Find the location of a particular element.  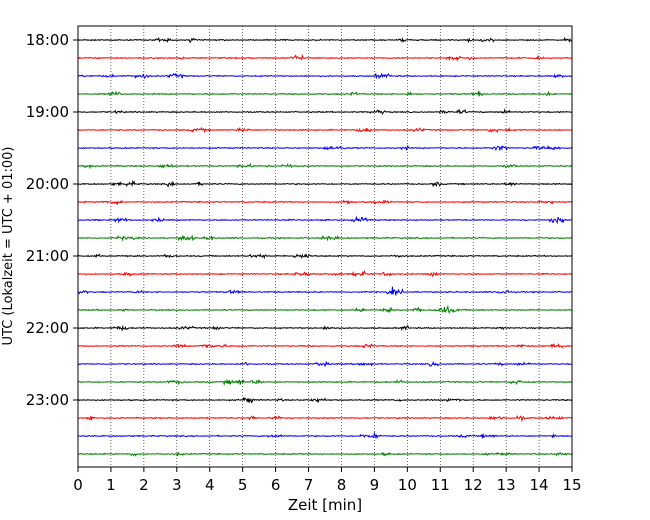

y-tick-label: 20:00 is located at coordinates (47, 184).